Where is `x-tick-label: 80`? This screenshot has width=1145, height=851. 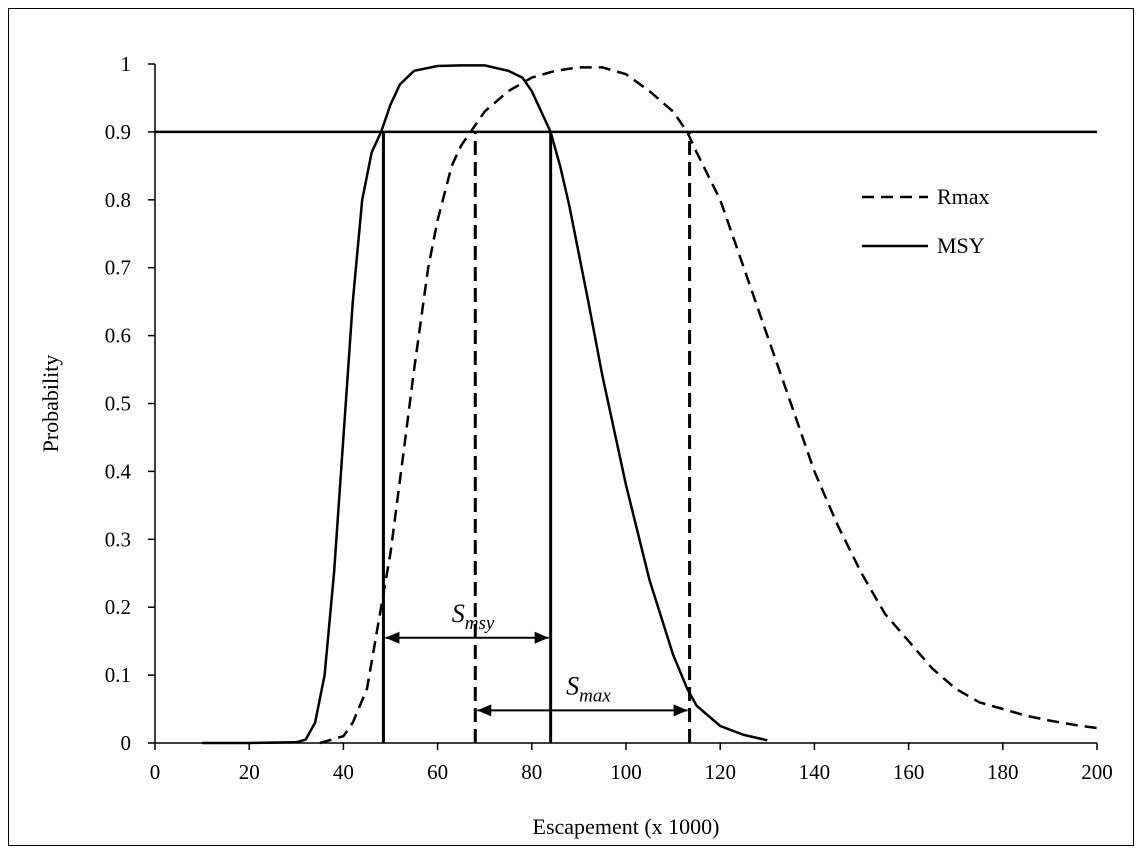
x-tick-label: 80 is located at coordinates (531, 772).